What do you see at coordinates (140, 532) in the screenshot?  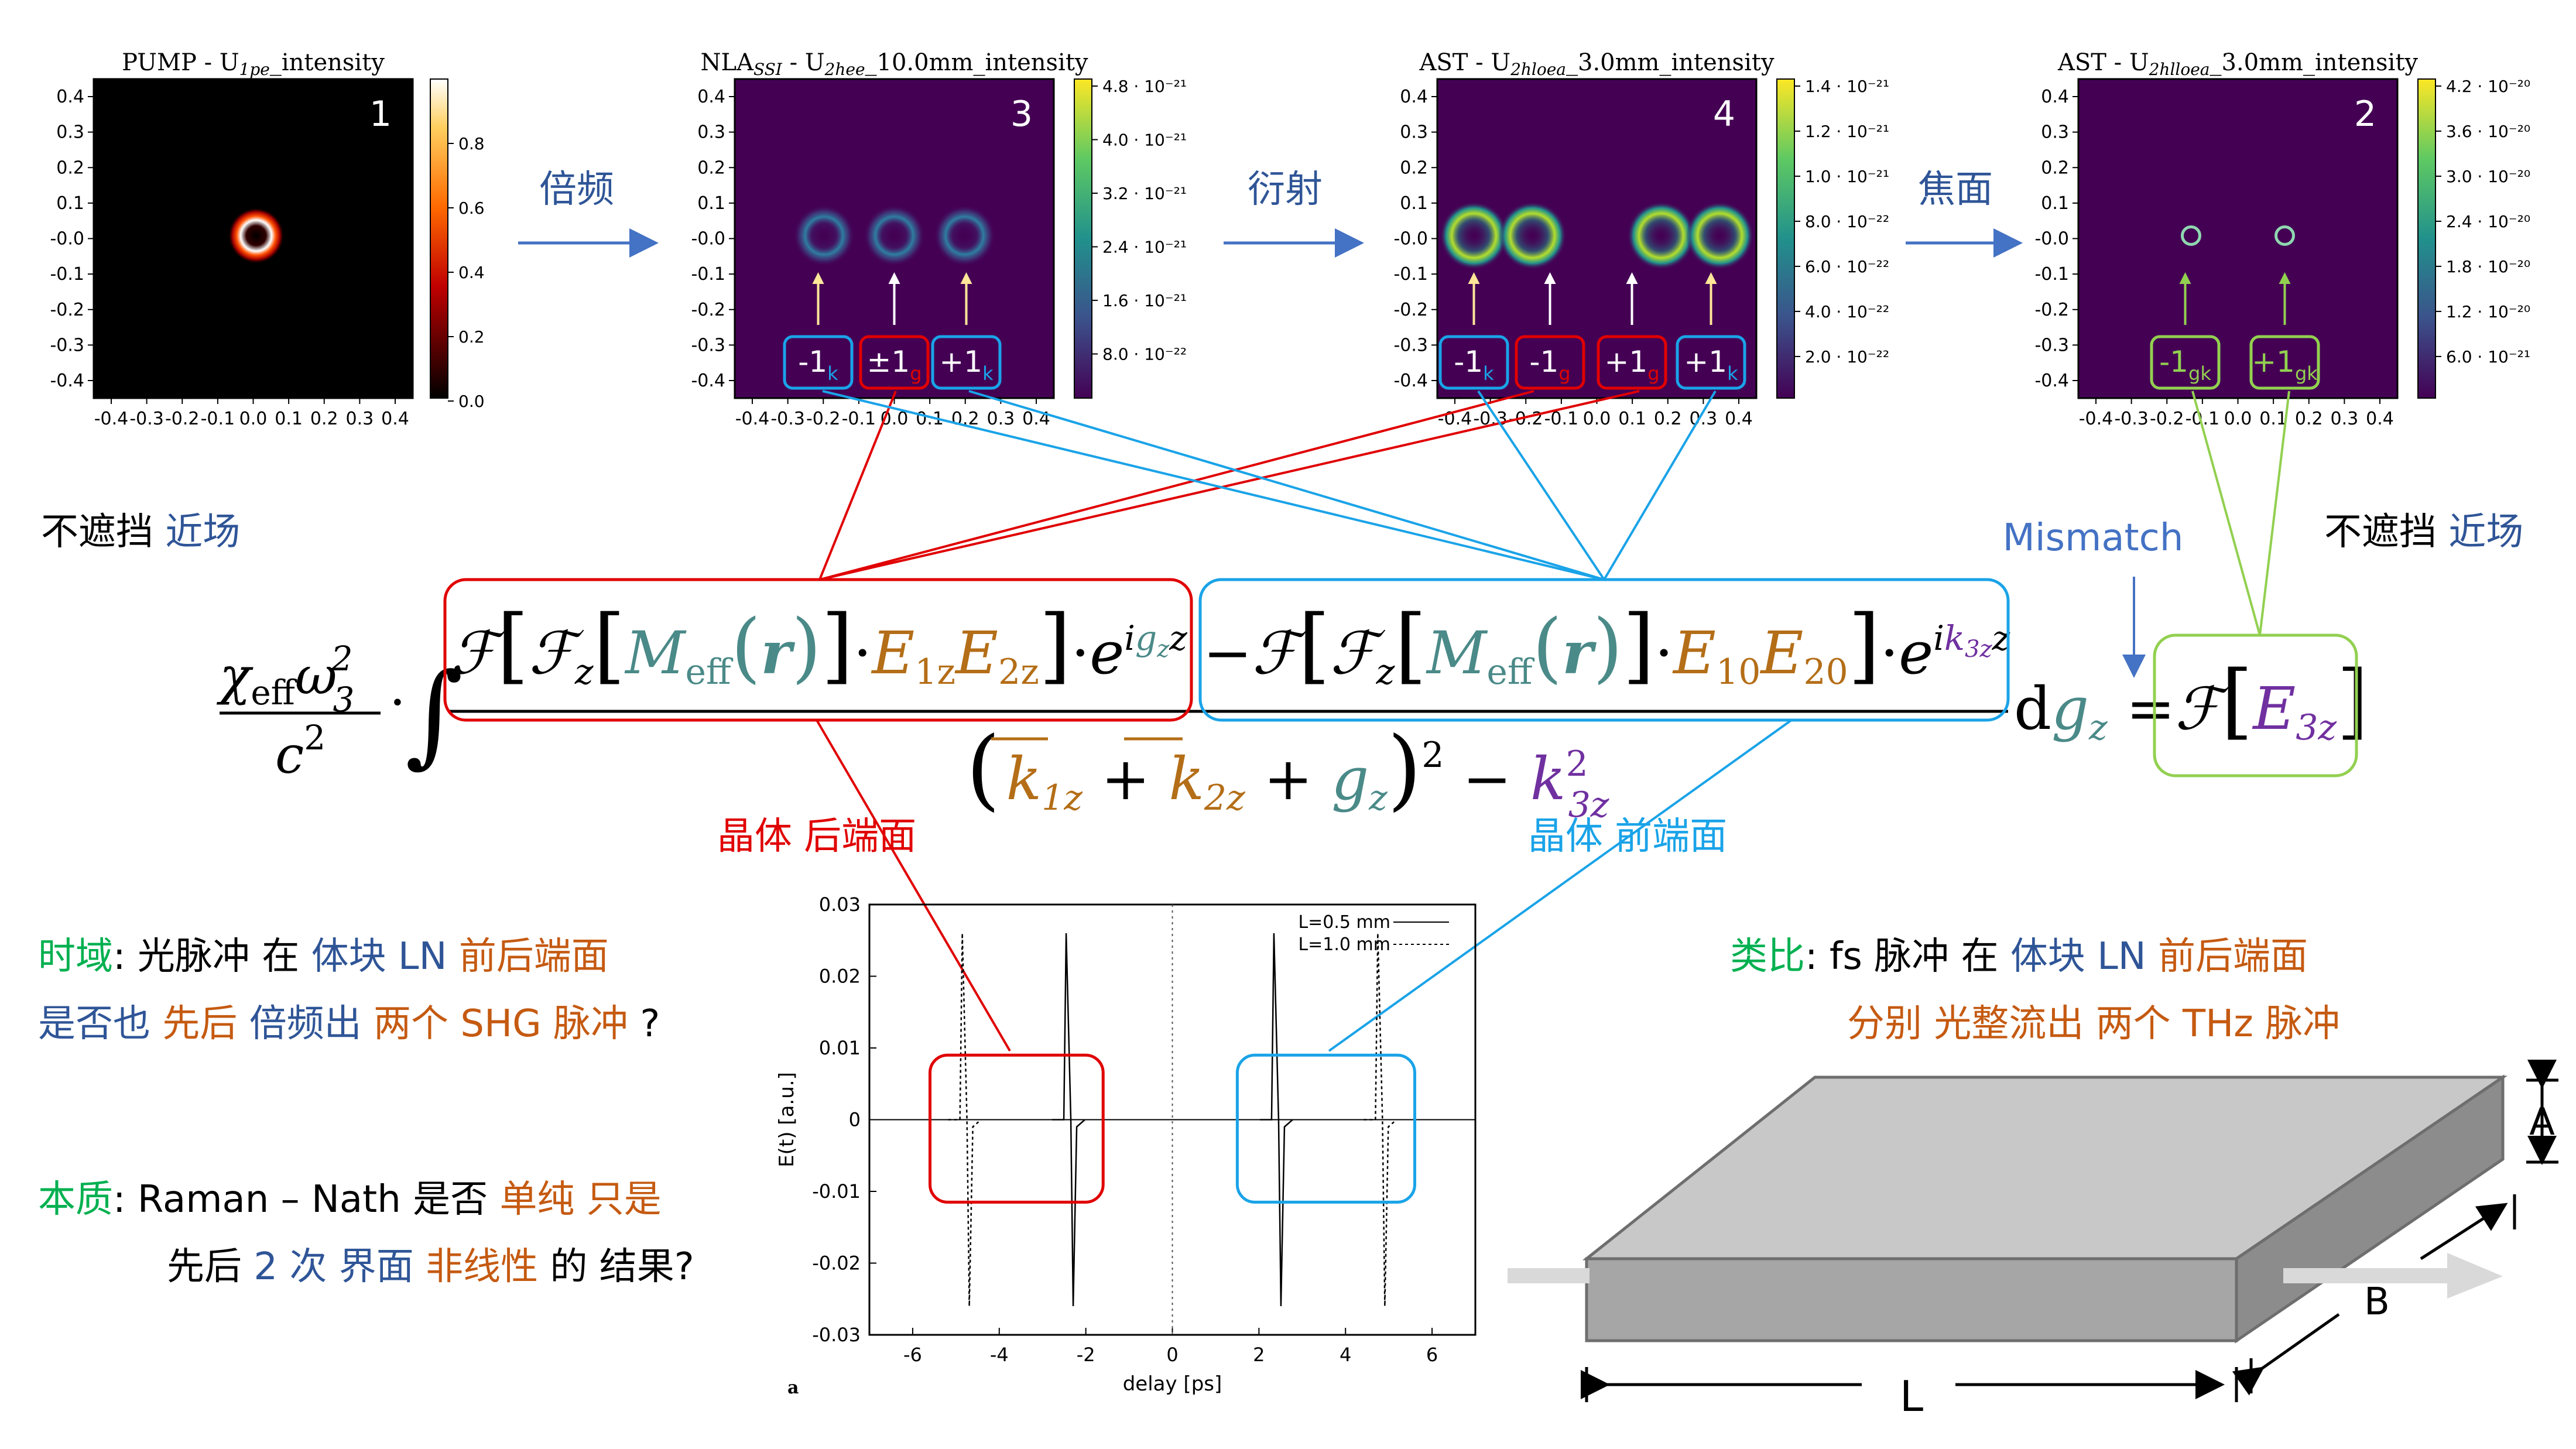 I see `svg-text: 不遮挡 近场` at bounding box center [140, 532].